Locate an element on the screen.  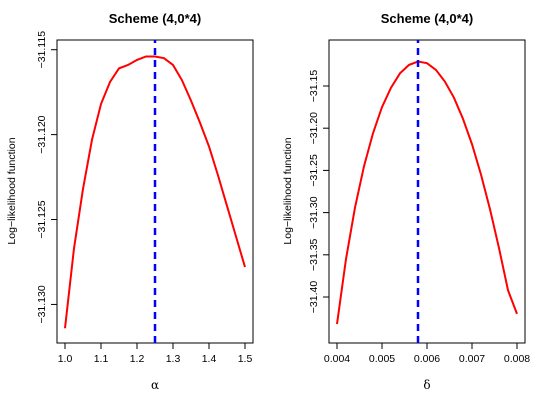
x-tick-label: 1.0 is located at coordinates (65, 359).